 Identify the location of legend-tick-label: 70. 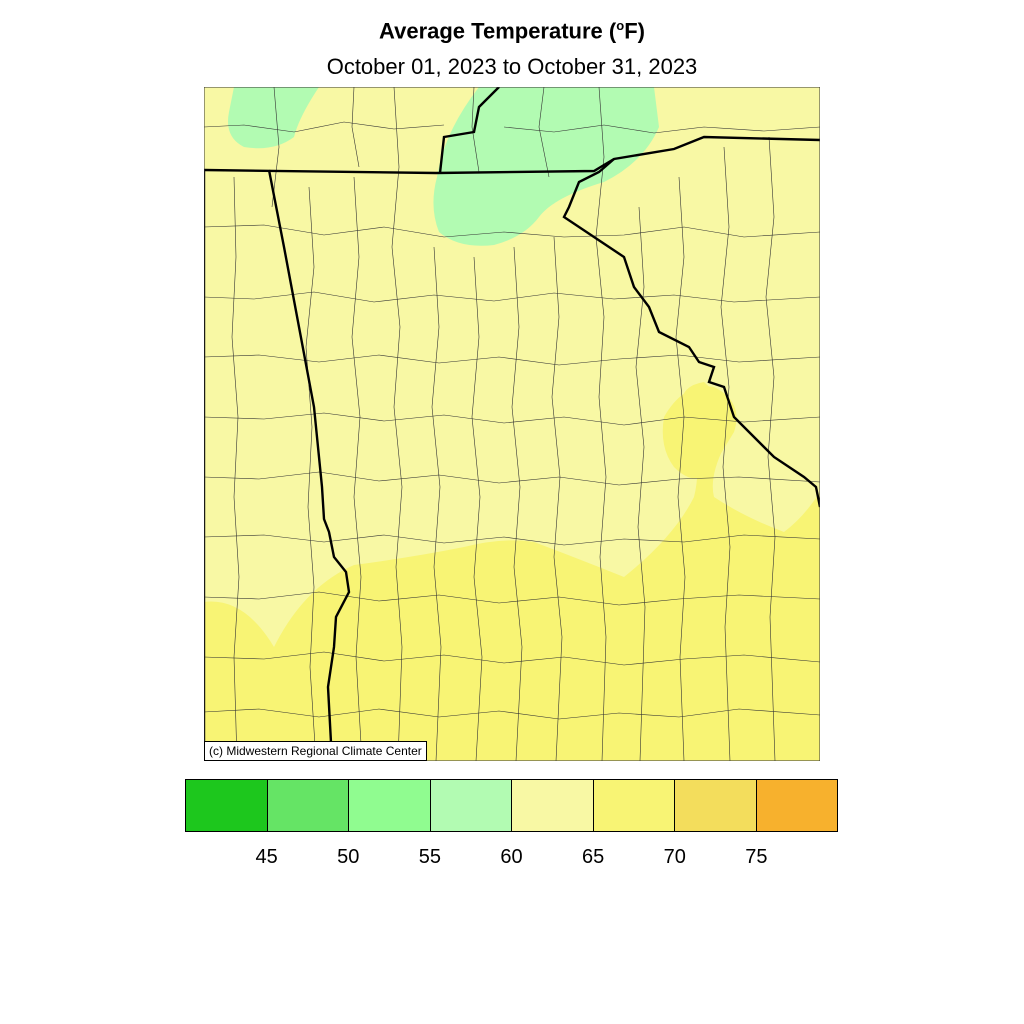
(674, 857).